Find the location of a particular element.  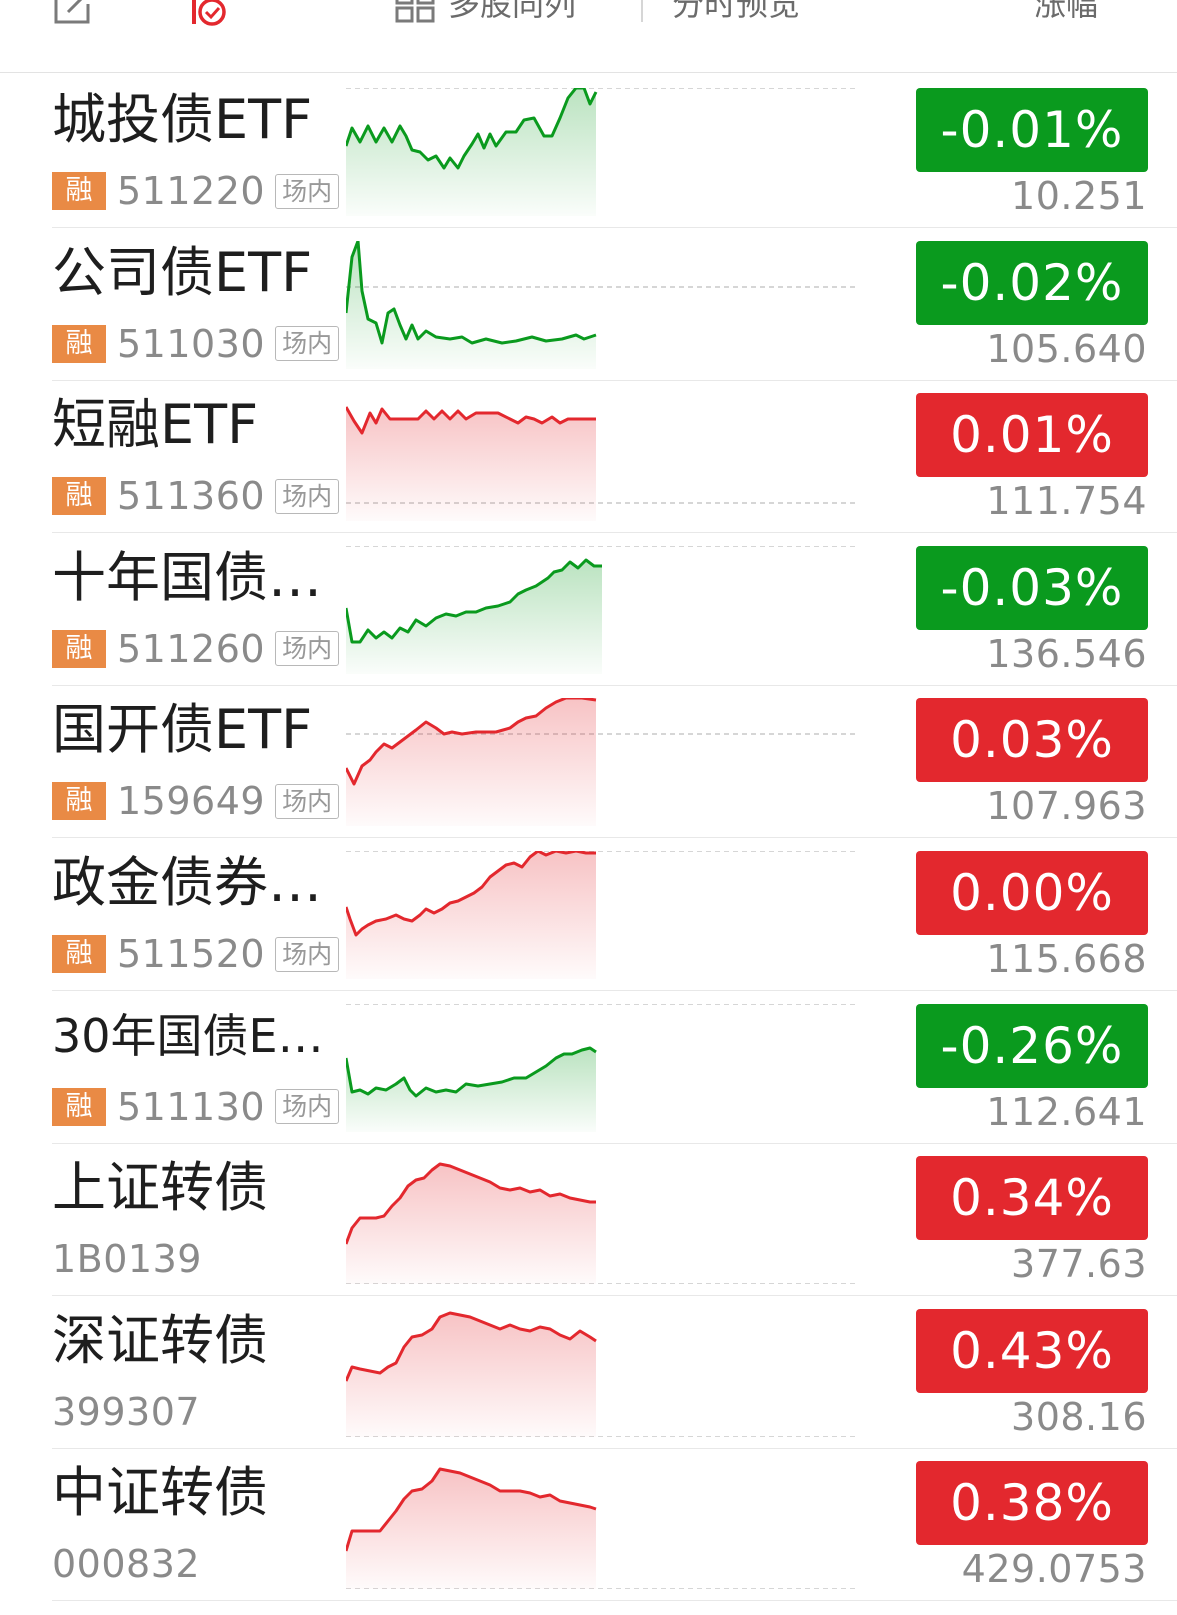

price-alert-icon is located at coordinates (210, 14).